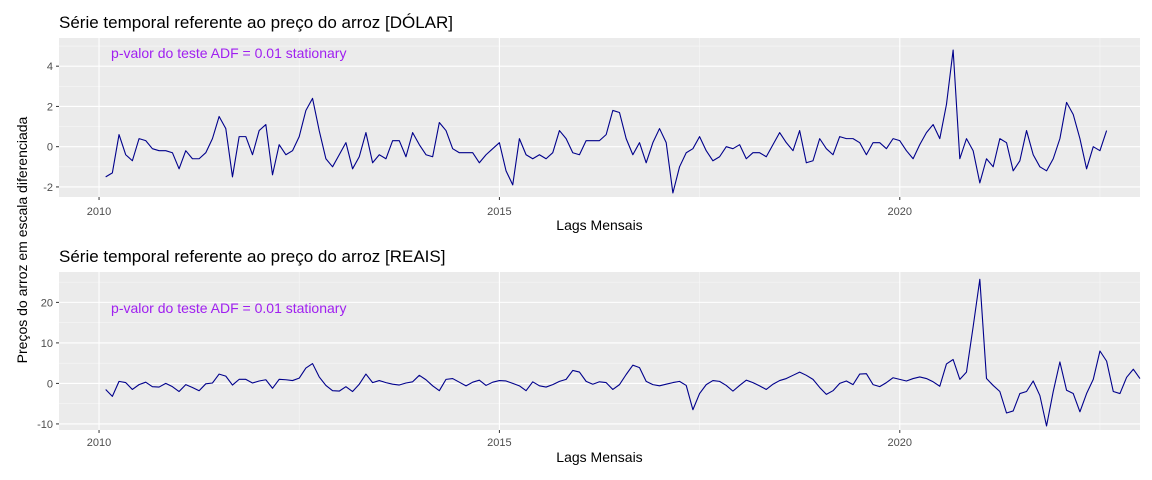  I want to click on y-axis-label: Preços do arroz em escala diferenciada, so click(22, 239).